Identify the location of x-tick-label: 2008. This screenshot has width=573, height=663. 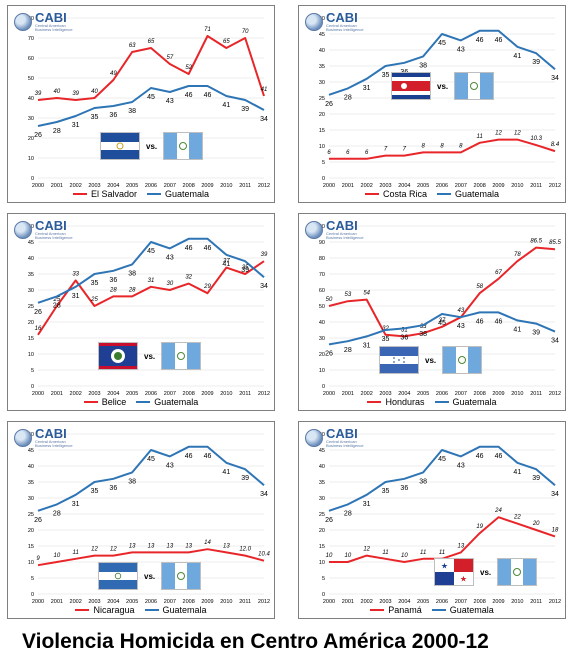
(480, 186).